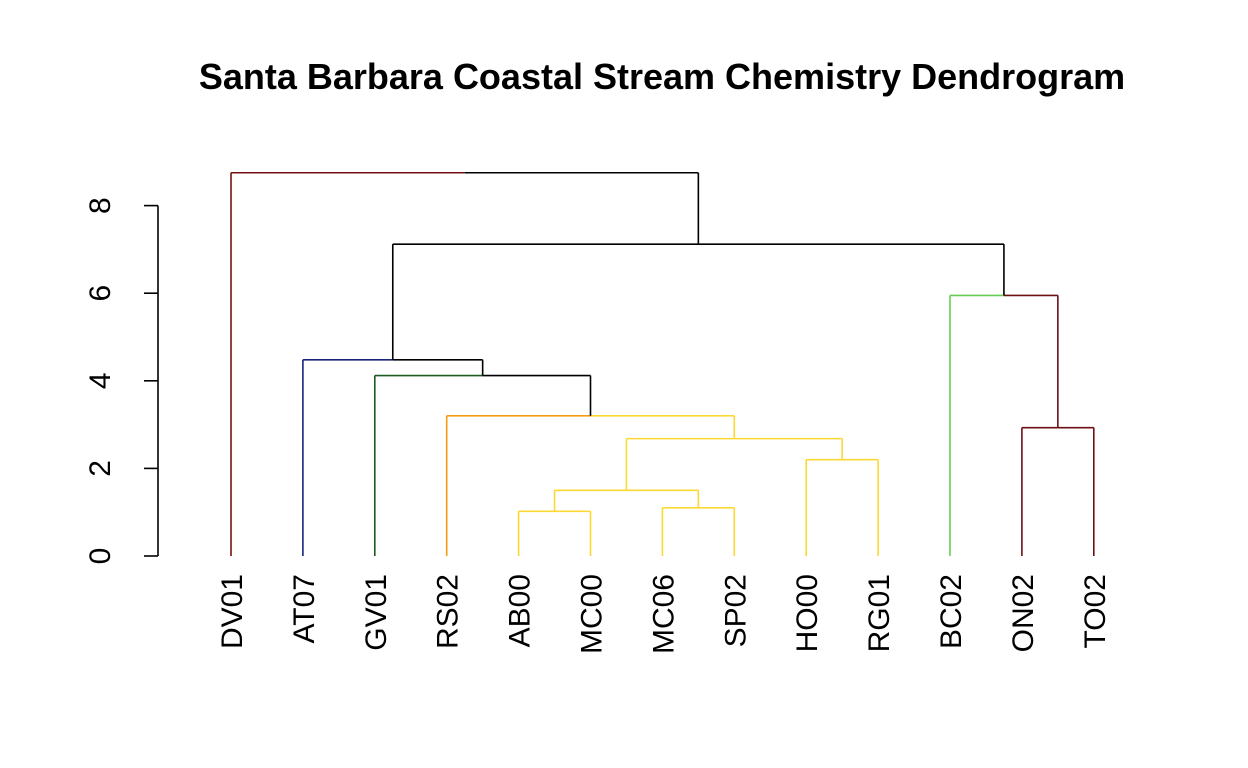 The width and height of the screenshot is (1248, 768). Describe the element at coordinates (951, 611) in the screenshot. I see `leaf-label: BC02` at that location.